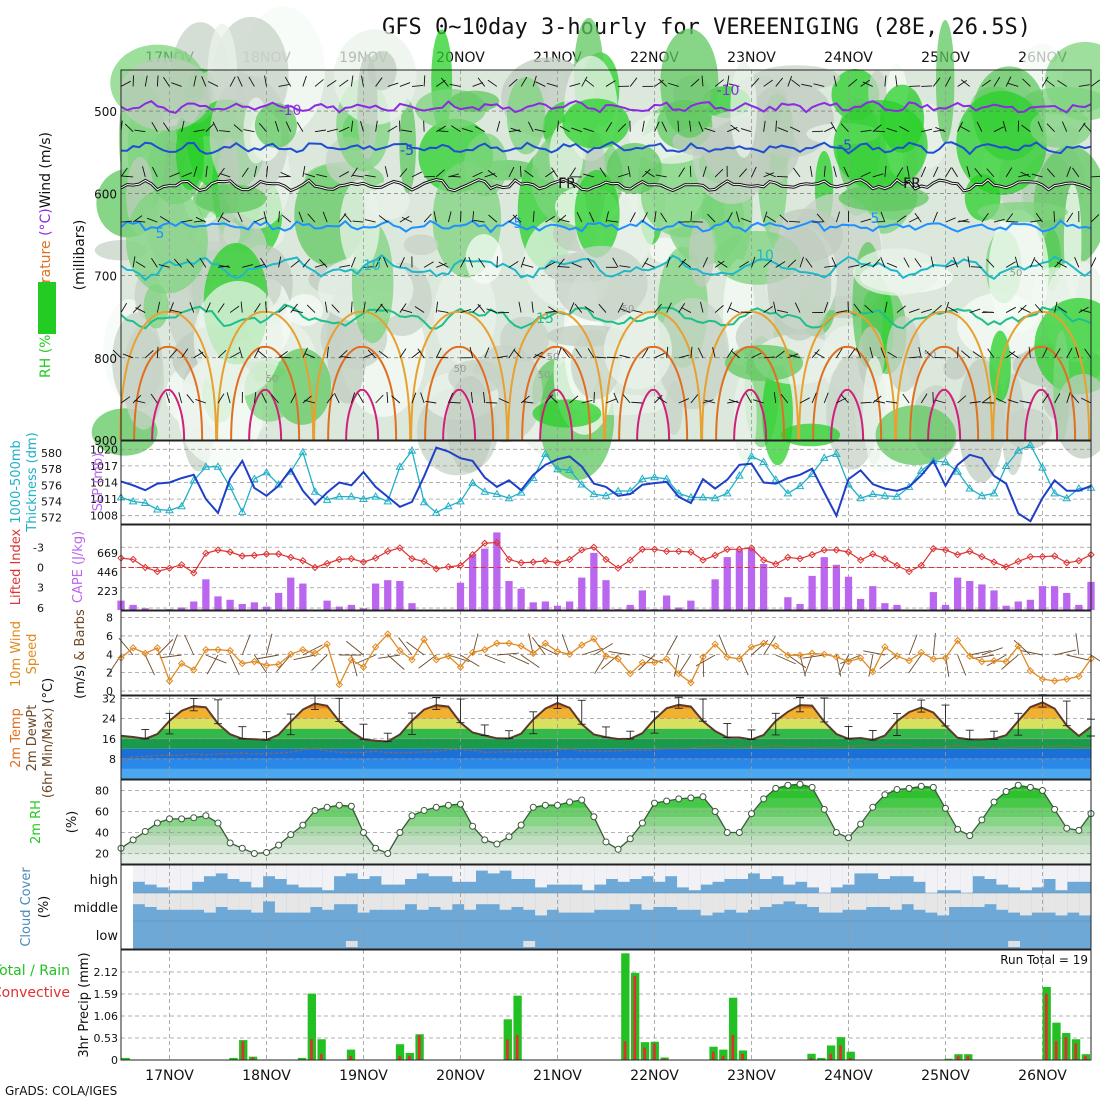 The height and width of the screenshot is (1100, 1100). Describe the element at coordinates (104, 466) in the screenshot. I see `slp-tick-label: 1017` at that location.